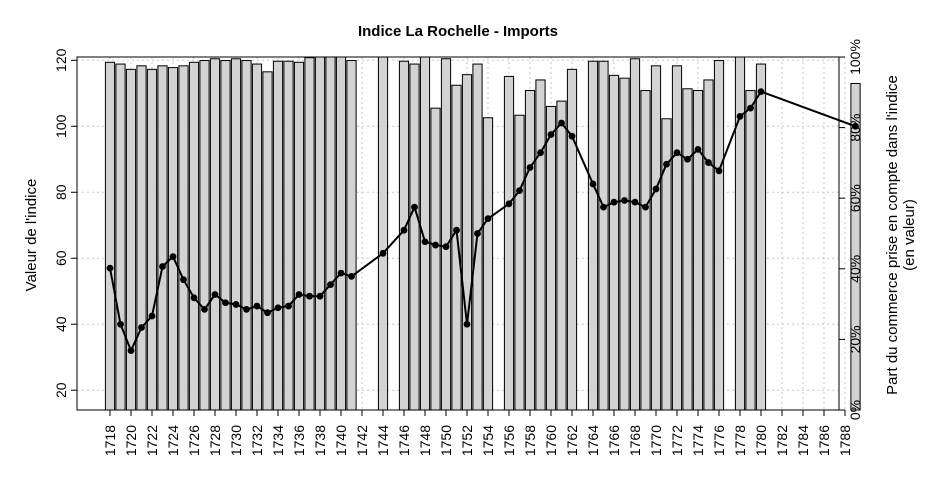 Image resolution: width=939 pixels, height=489 pixels. Describe the element at coordinates (467, 440) in the screenshot. I see `x-tick-label: 1752` at that location.